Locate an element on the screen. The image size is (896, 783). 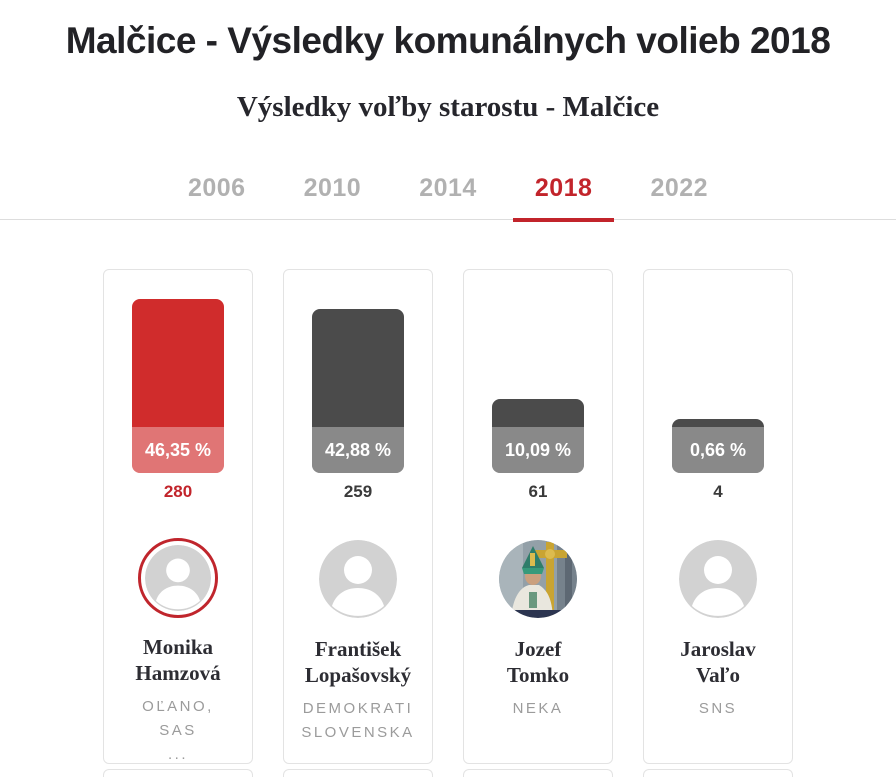
tab-2022: 2022 is located at coordinates (679, 198).